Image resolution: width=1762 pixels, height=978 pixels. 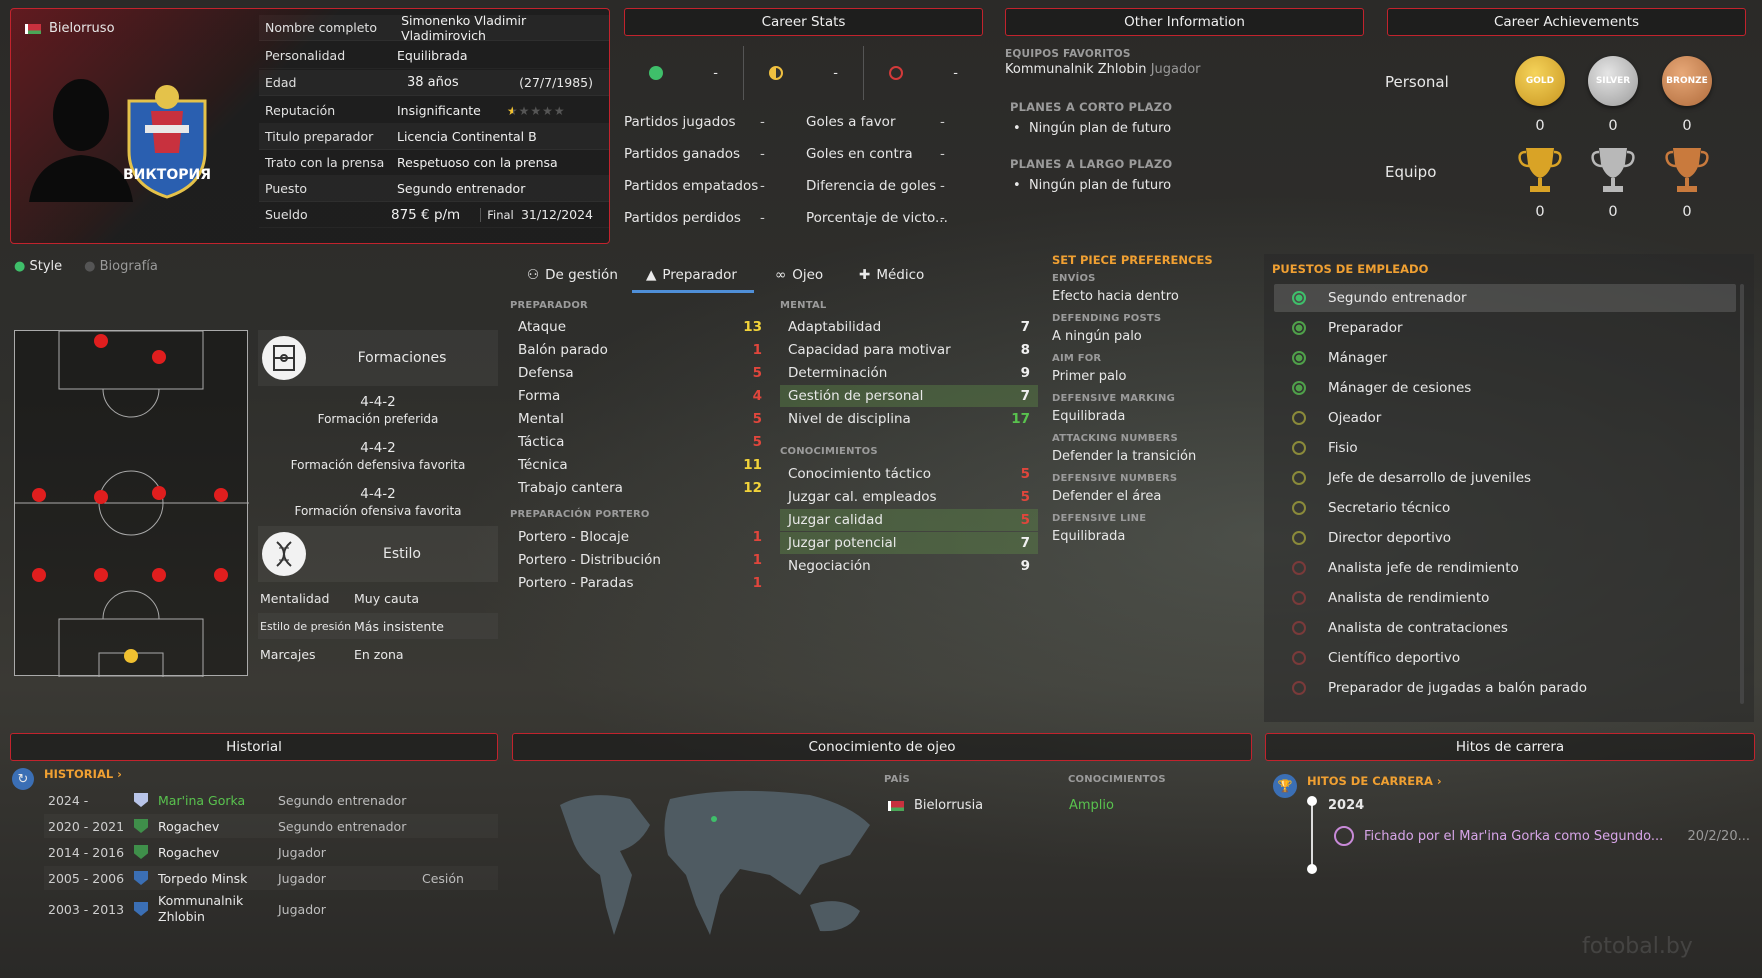 I want to click on attribute-label: Defensa, so click(x=546, y=373).